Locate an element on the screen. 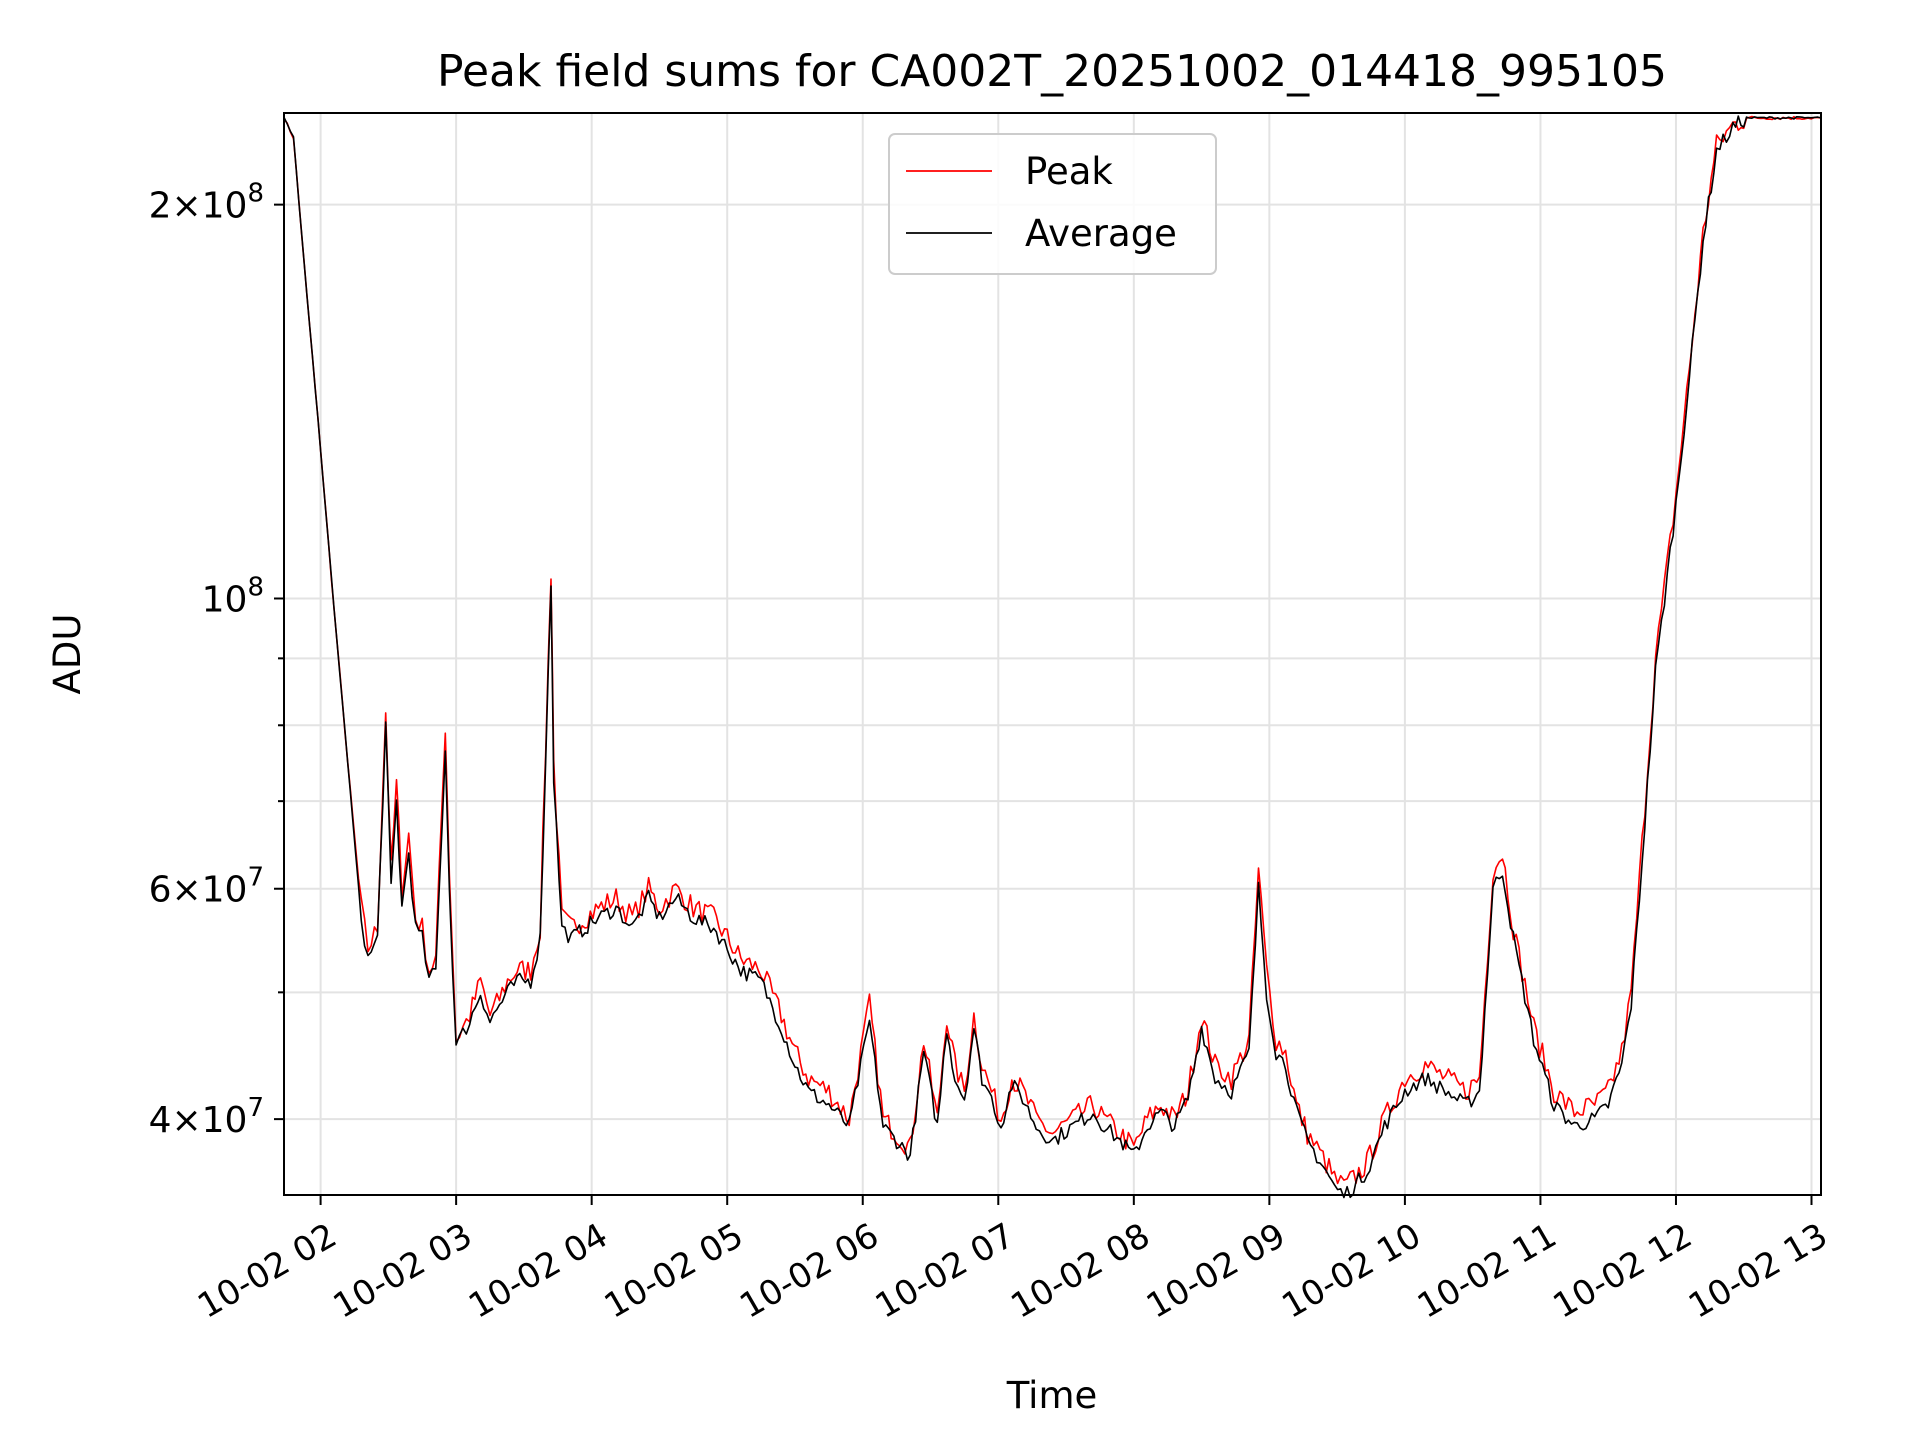 This screenshot has width=1920, height=1440. x-axis-label: Time is located at coordinates (1052, 1395).